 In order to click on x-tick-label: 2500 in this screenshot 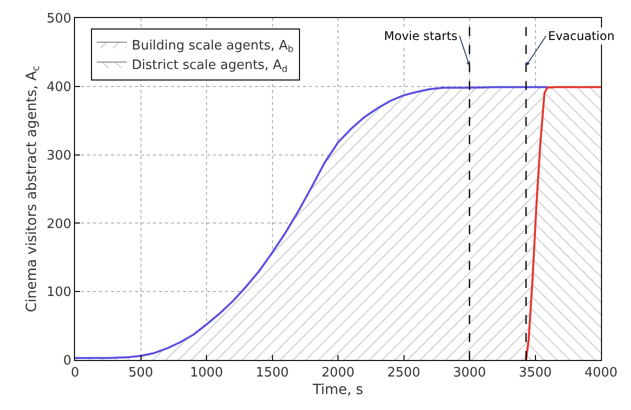, I will do `click(403, 373)`.